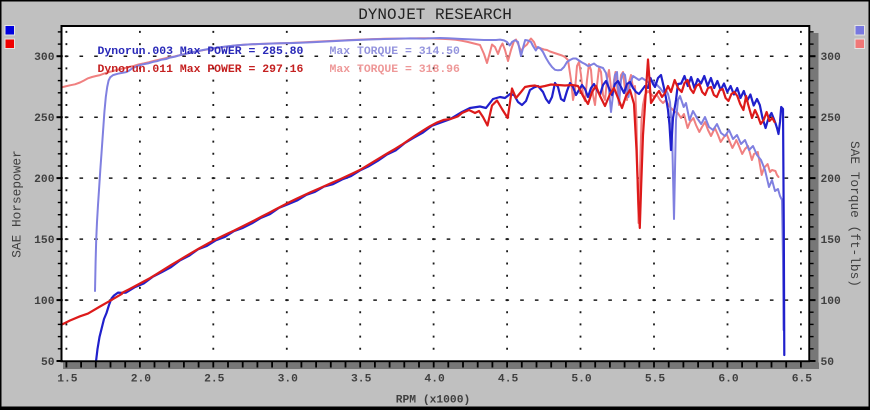 The height and width of the screenshot is (410, 870). Describe the element at coordinates (434, 380) in the screenshot. I see `svg-text: 4.0` at that location.